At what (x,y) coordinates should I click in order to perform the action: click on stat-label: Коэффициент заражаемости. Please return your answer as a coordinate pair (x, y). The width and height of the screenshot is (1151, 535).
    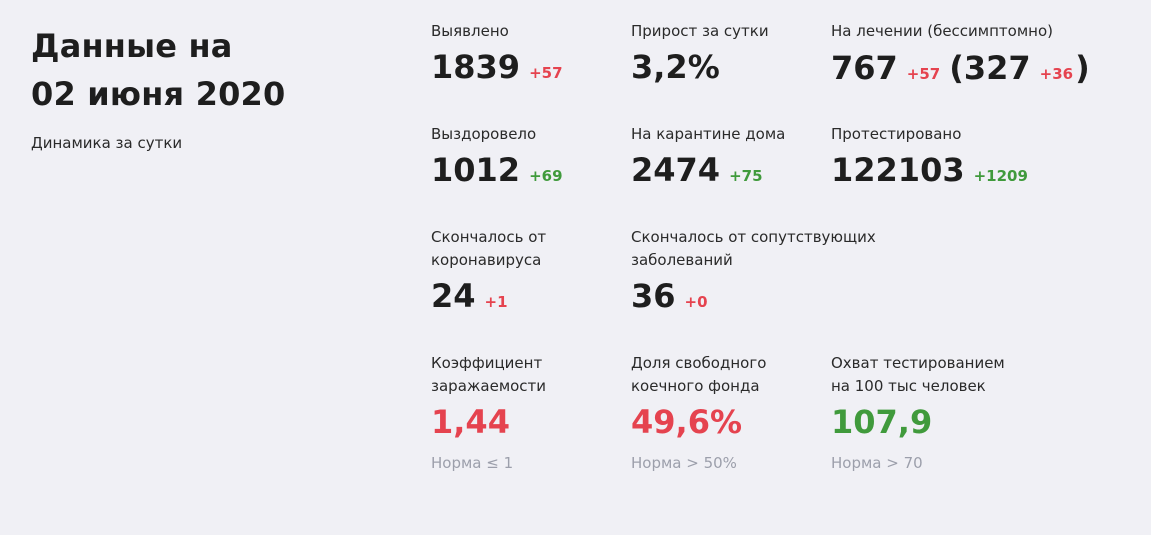
    Looking at the image, I should click on (526, 375).